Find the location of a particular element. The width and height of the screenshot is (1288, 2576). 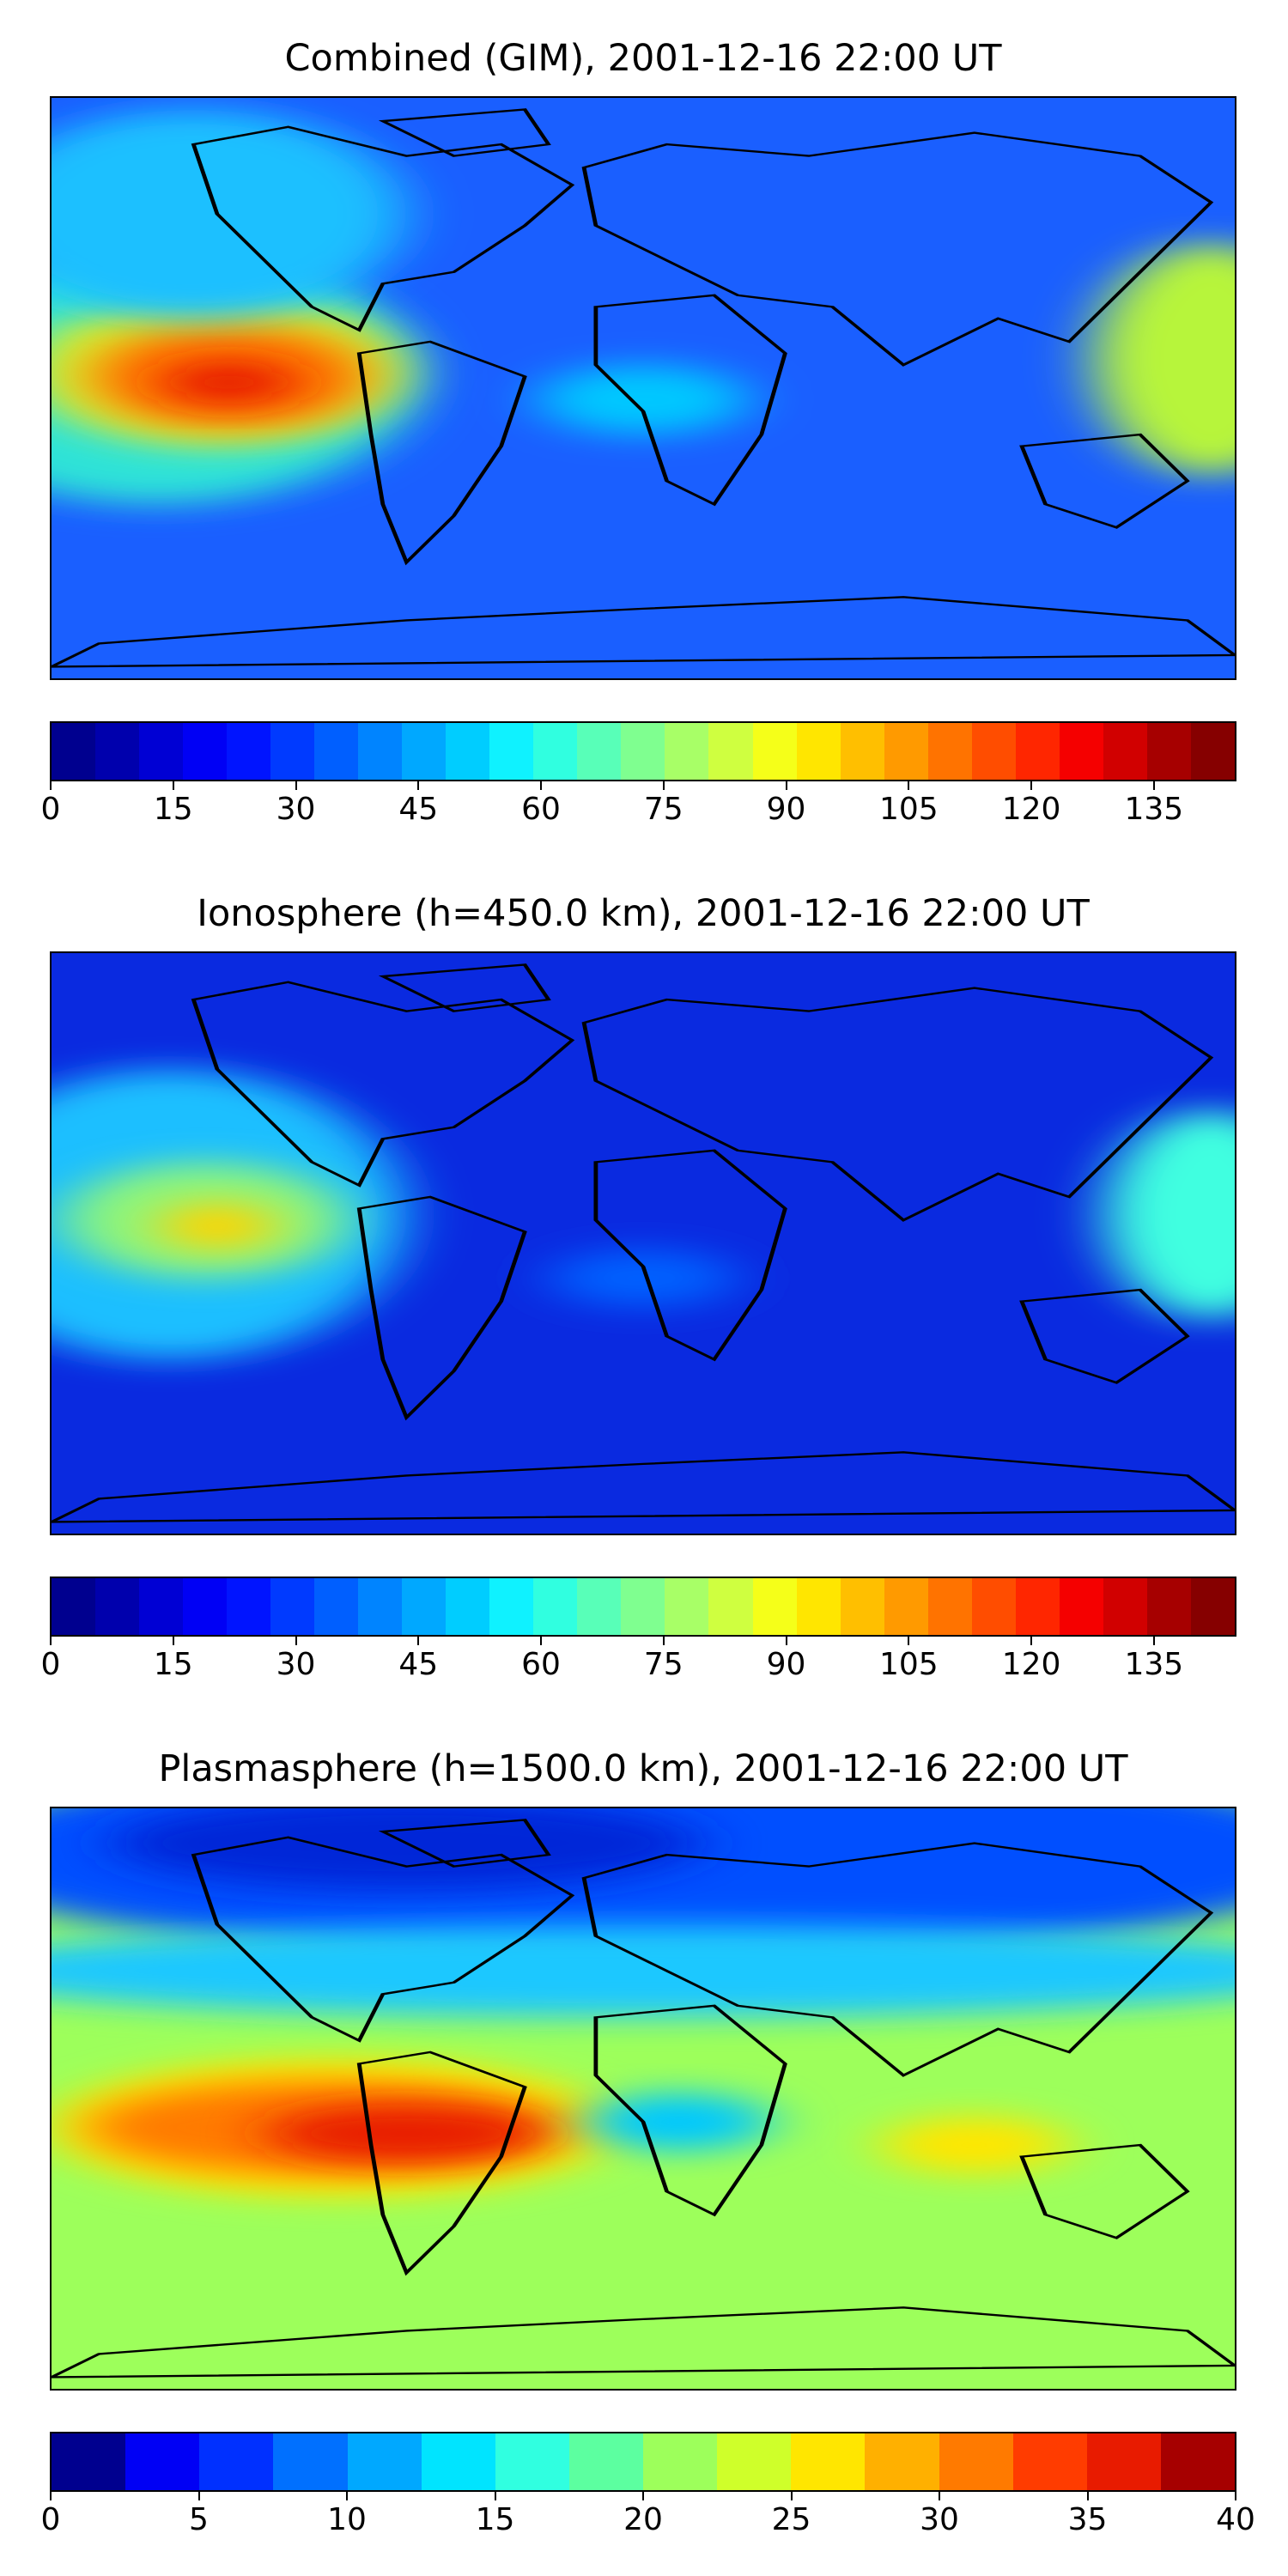

colorbar-tick-label: 60 is located at coordinates (541, 1664).